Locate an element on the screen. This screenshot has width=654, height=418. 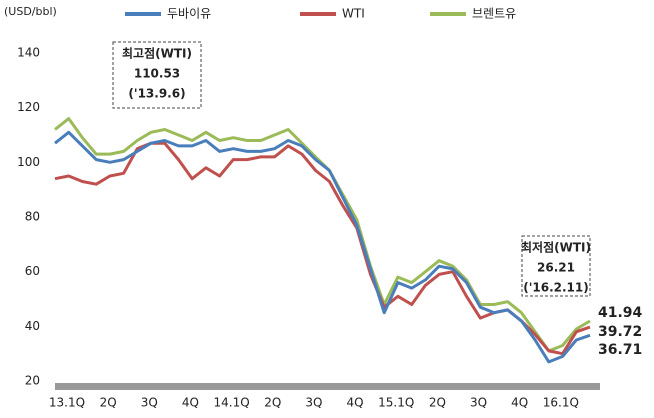
x-tick-label: 15.1Q is located at coordinates (396, 403).